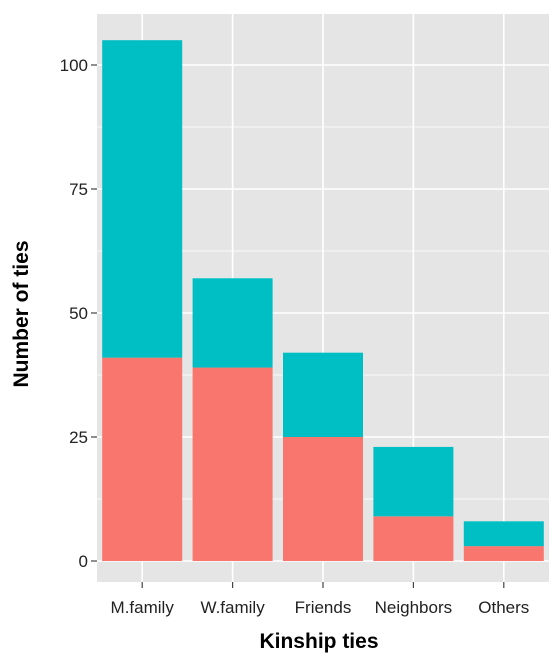  Describe the element at coordinates (143, 607) in the screenshot. I see `x-tick-label: M.family` at that location.